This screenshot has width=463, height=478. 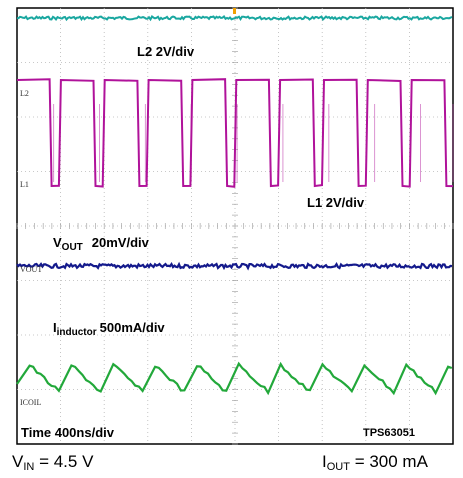 I want to click on trace-iinductor, so click(x=234, y=378).